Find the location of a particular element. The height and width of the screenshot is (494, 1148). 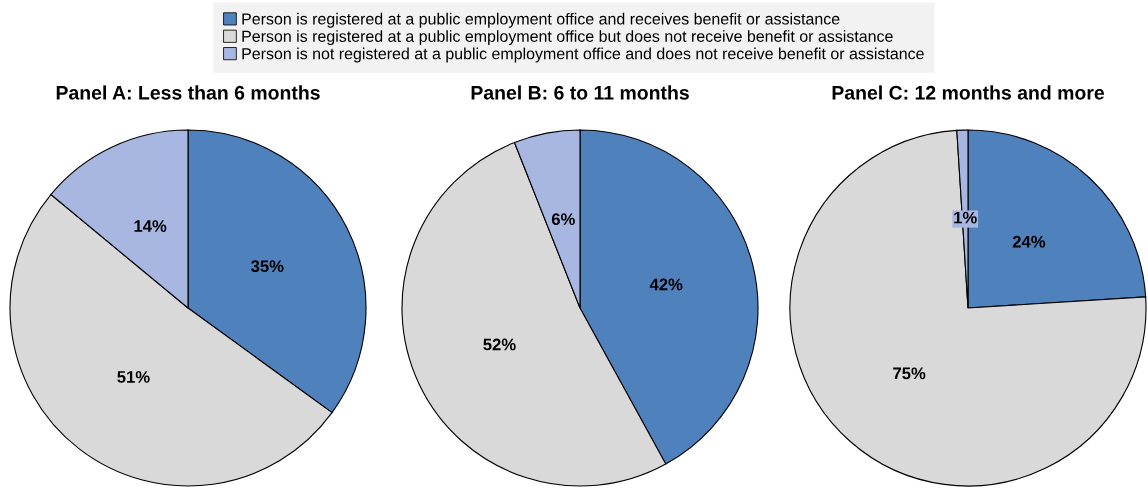

data-label: 24% is located at coordinates (1029, 241).